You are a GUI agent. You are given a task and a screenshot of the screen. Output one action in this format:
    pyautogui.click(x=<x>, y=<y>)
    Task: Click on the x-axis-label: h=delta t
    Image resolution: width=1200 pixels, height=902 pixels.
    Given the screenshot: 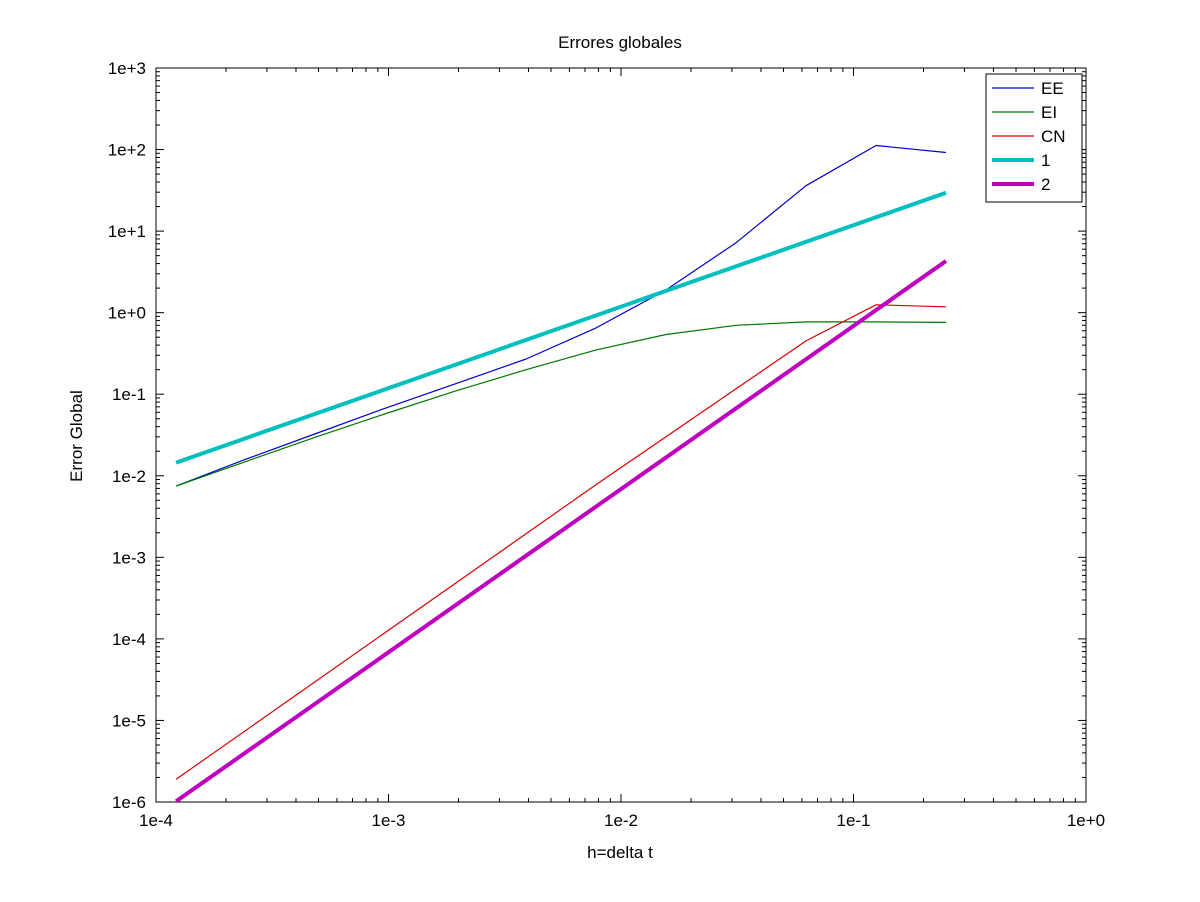 What is the action you would take?
    pyautogui.click(x=620, y=852)
    